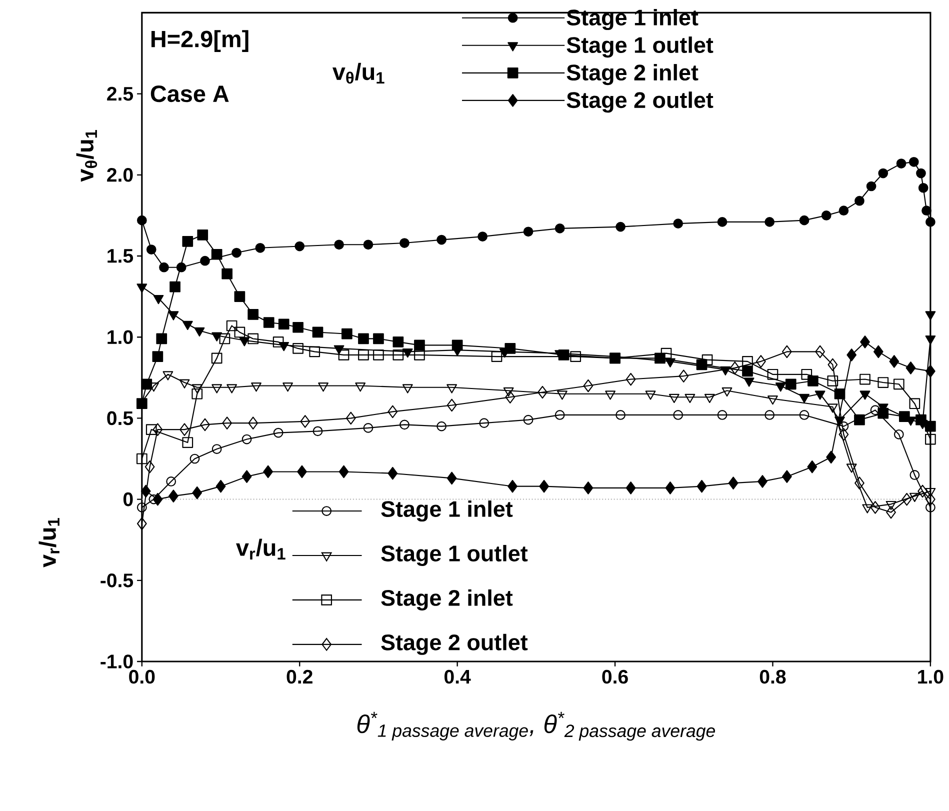  I want to click on y-tick-label: 2.5, so click(120, 93).